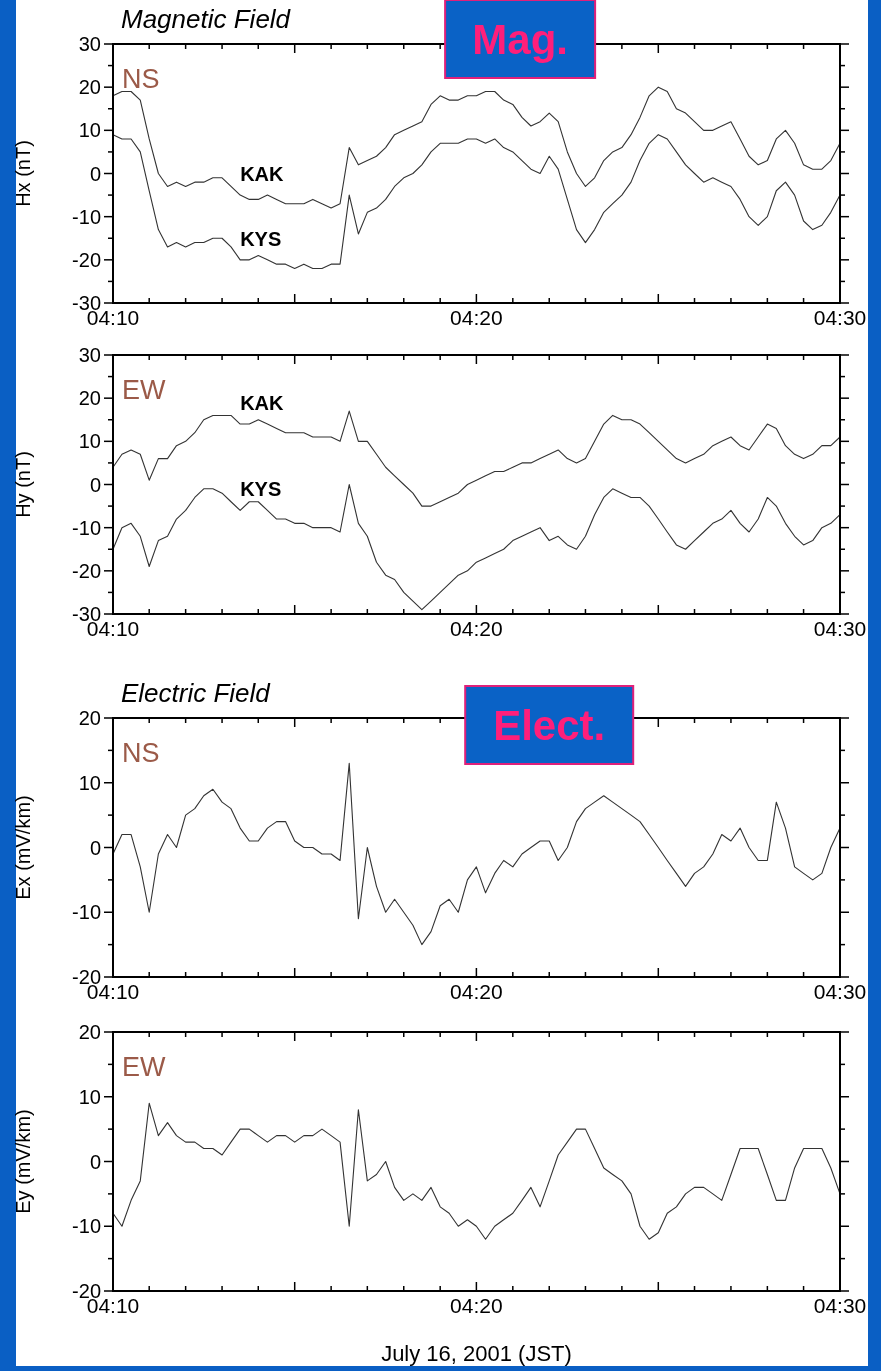  I want to click on y-axis-title: Ex (mV/km), so click(23, 847).